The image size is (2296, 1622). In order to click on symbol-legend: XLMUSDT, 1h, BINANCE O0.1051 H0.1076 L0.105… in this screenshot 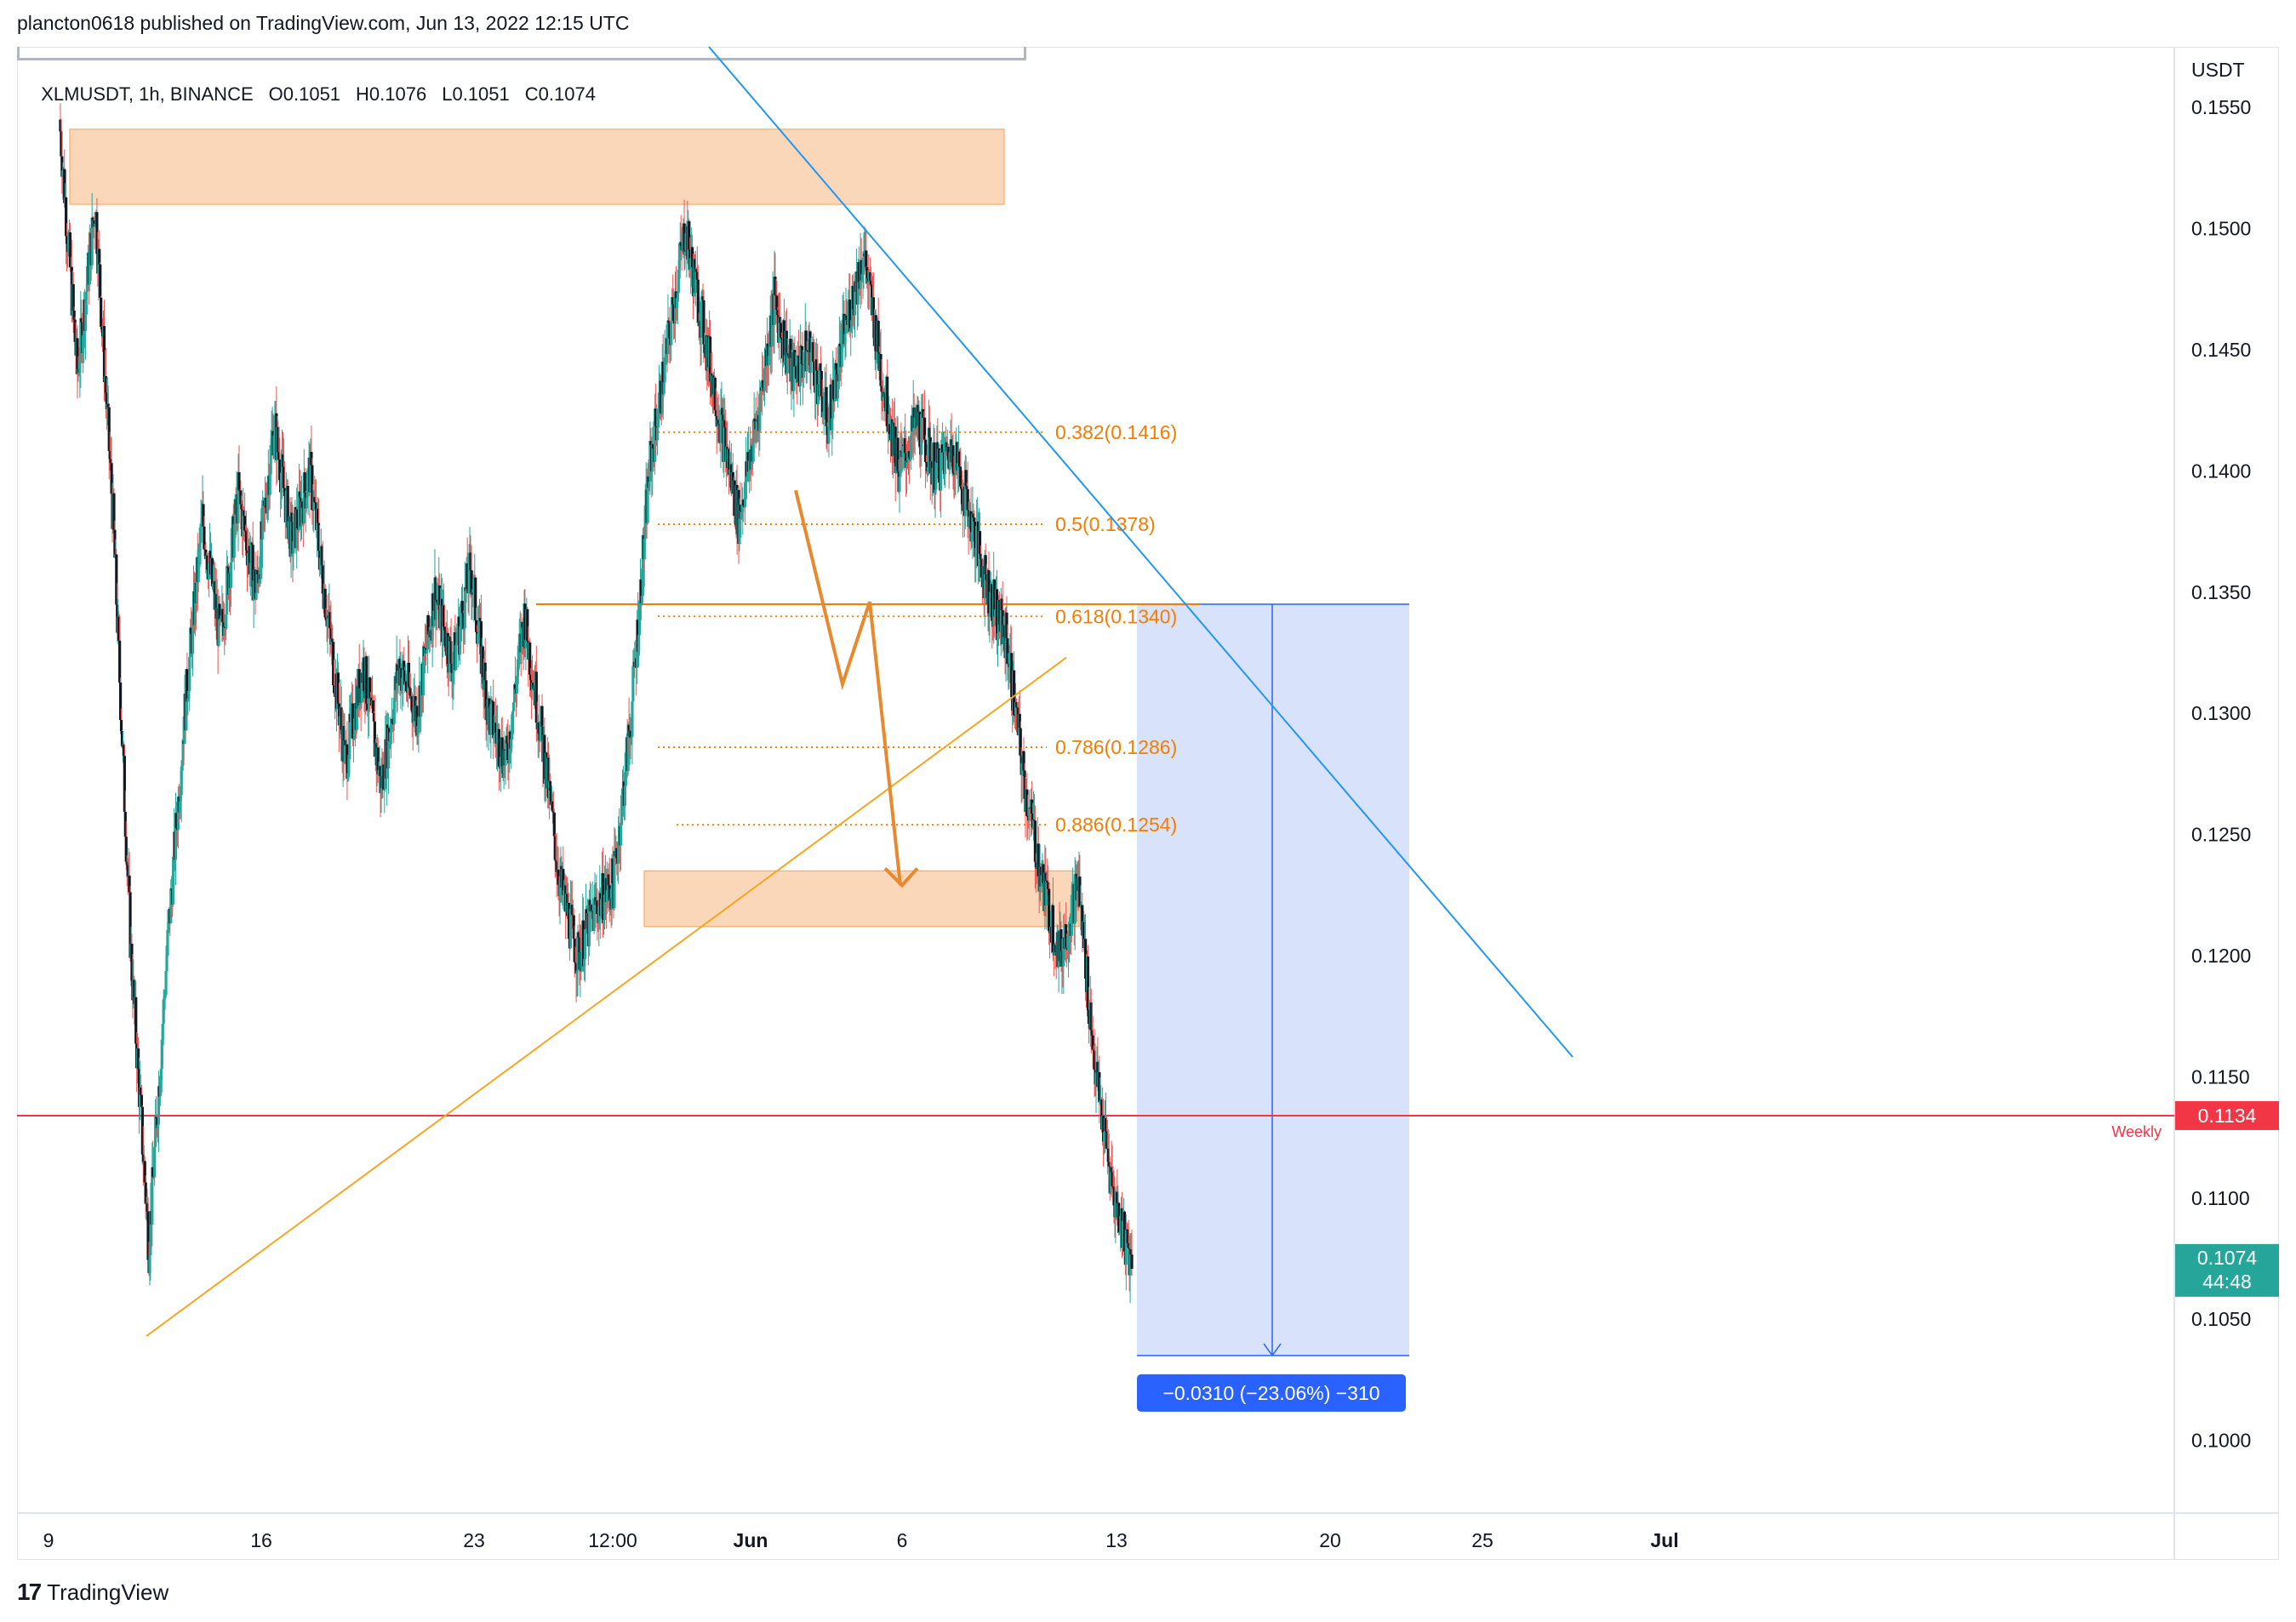, I will do `click(321, 84)`.